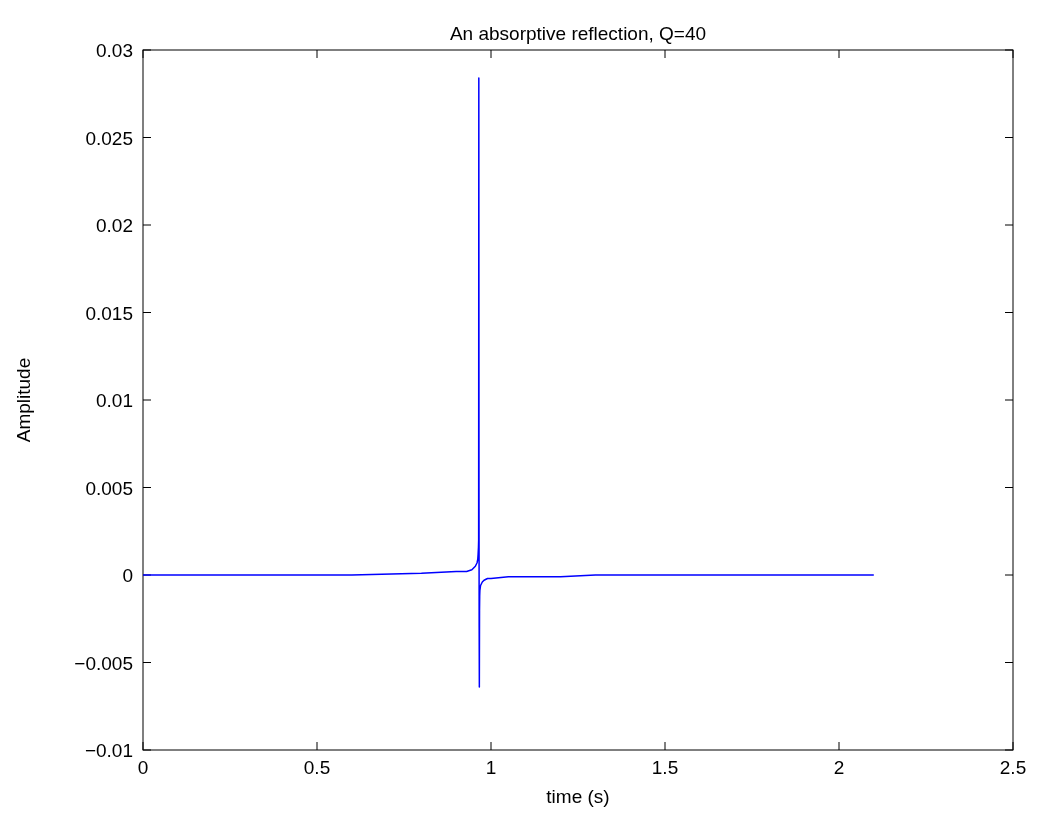 This screenshot has width=1059, height=828. I want to click on y-tick-label: −0.005, so click(103, 663).